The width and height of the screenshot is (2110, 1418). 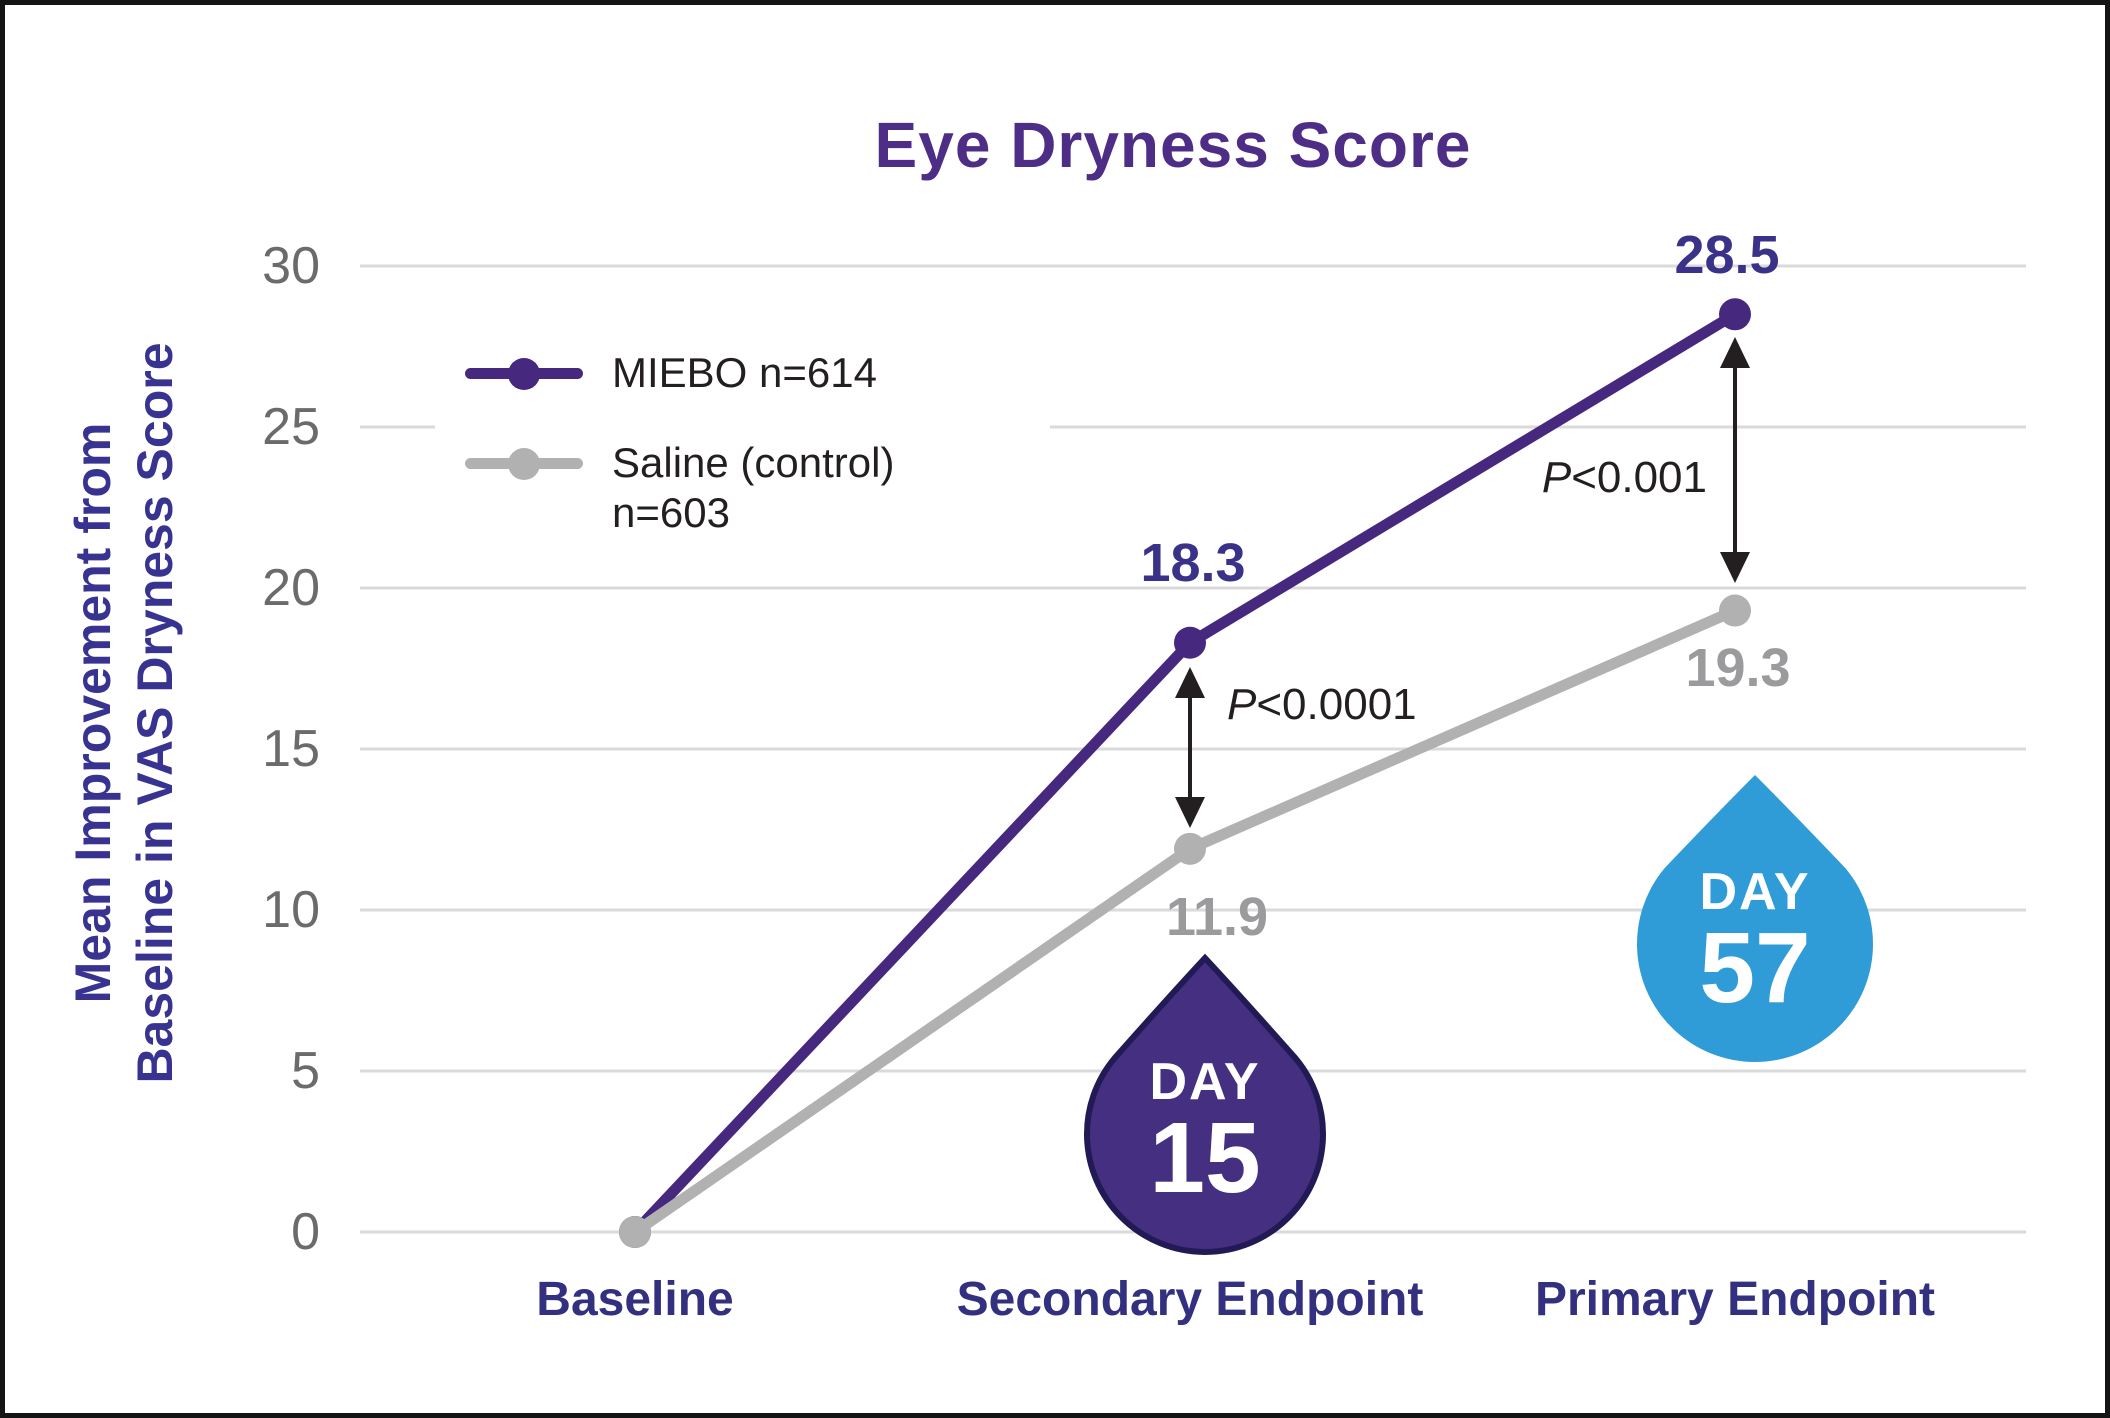 I want to click on legend-label-saline-line-1: Saline (control), so click(x=753, y=462).